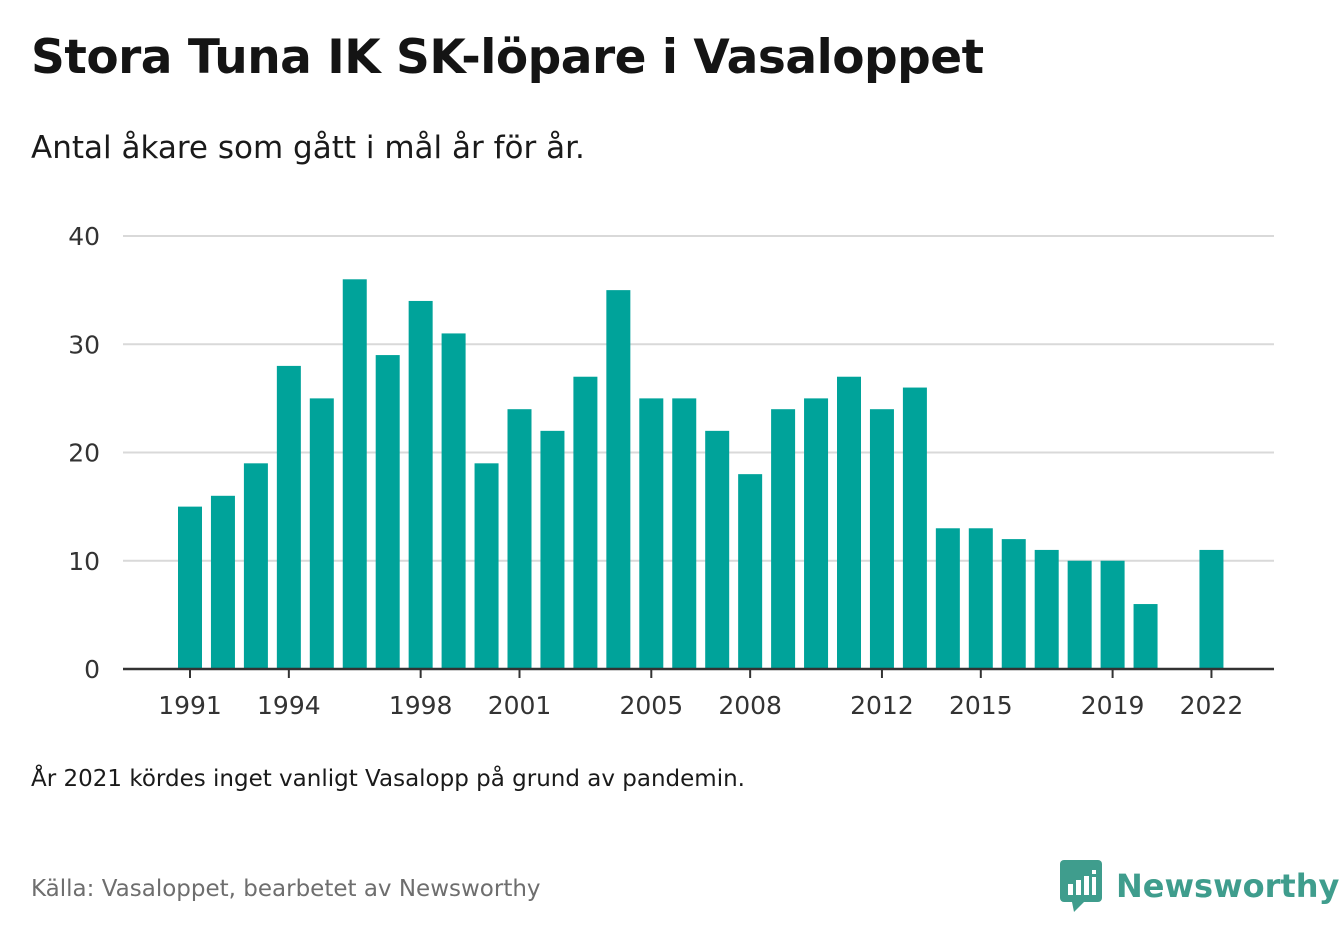 This screenshot has width=1340, height=940. What do you see at coordinates (1228, 886) in the screenshot?
I see `brand-name: Newsworthy` at bounding box center [1228, 886].